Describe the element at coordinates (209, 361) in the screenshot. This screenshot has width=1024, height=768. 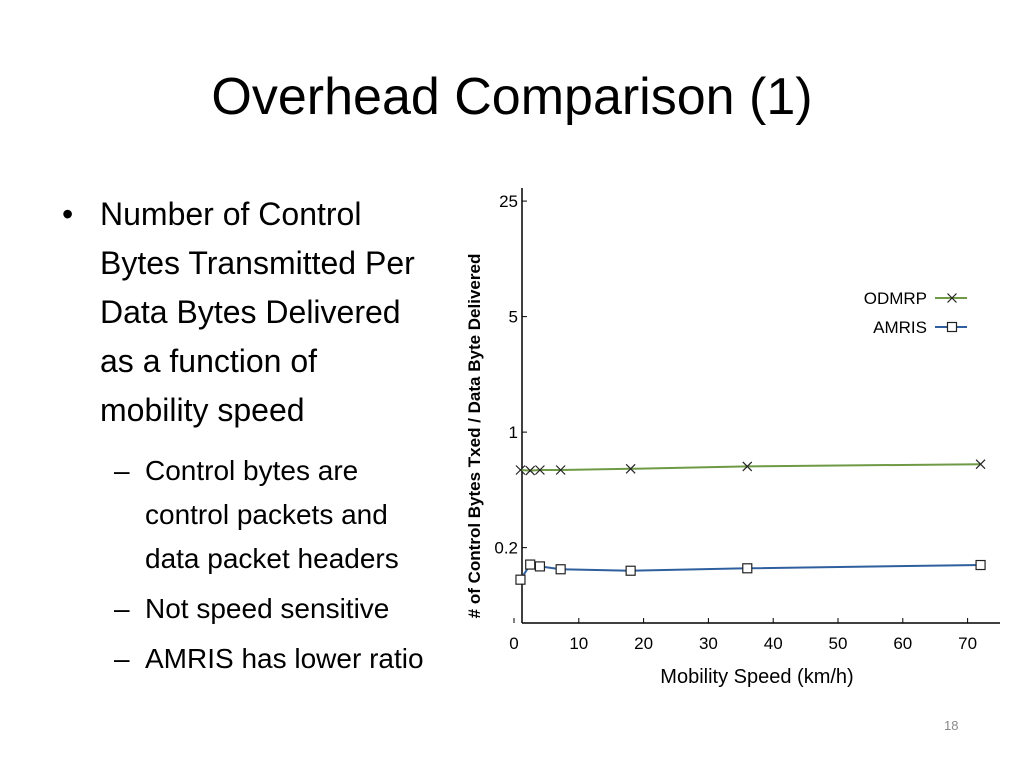
I see `bullet-line: as a function of` at that location.